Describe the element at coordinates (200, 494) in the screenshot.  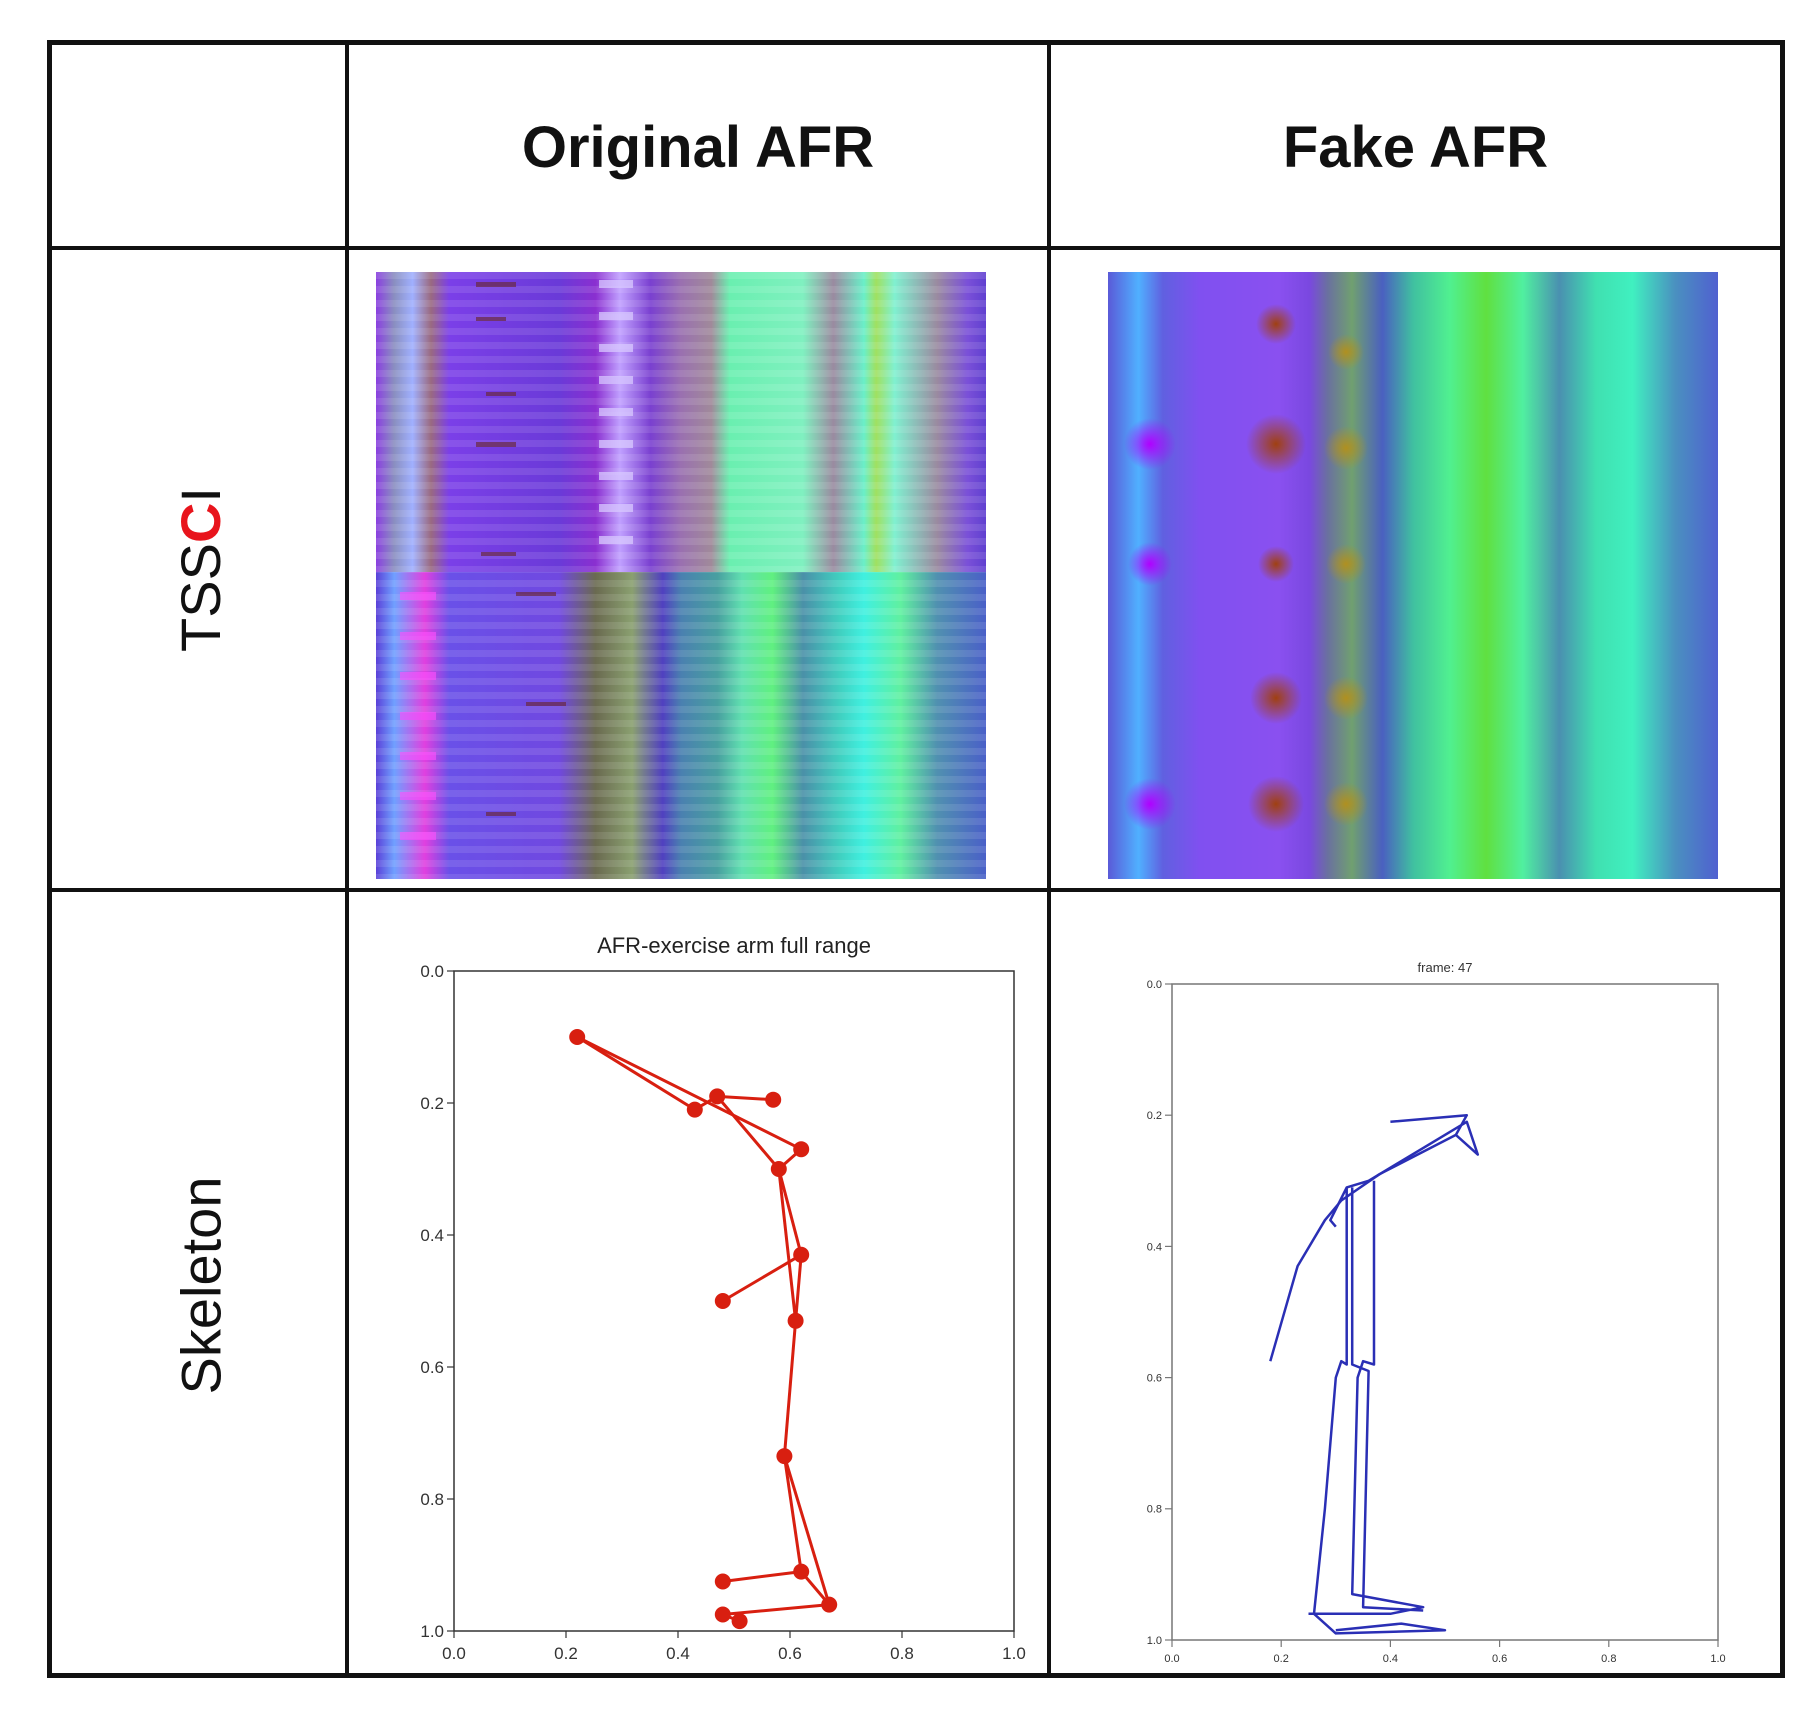
I see `tssci-suffix: I` at that location.